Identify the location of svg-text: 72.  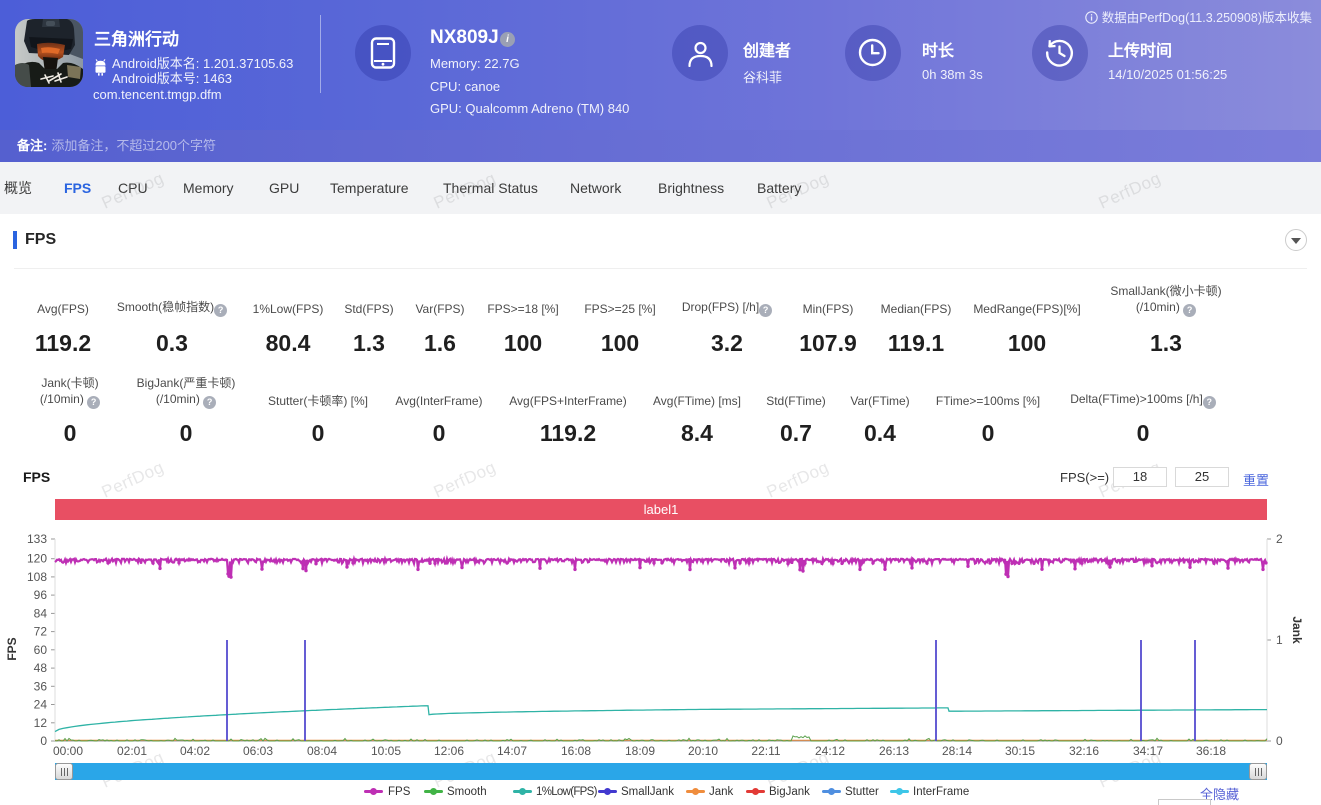
(41, 632).